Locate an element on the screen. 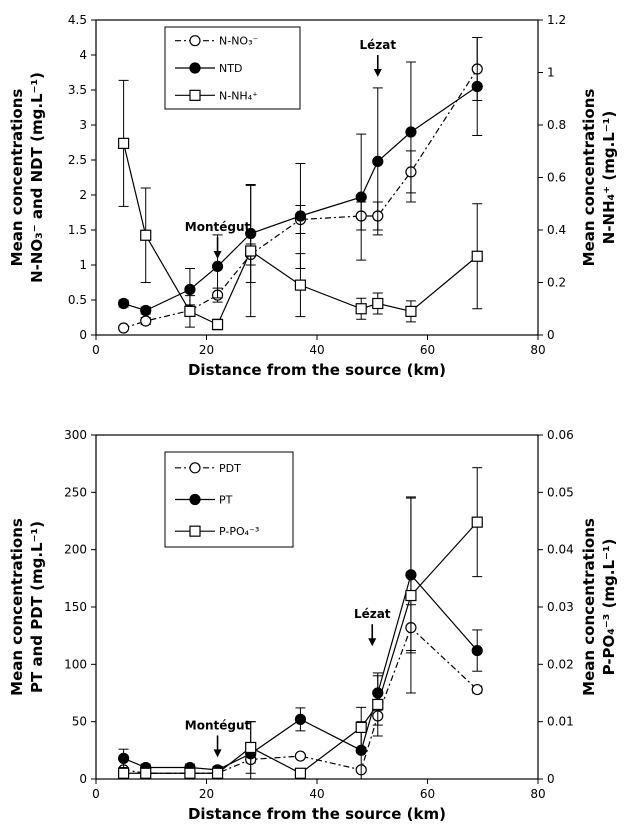 The image size is (636, 837). y-tick-label: 300 is located at coordinates (75, 435).